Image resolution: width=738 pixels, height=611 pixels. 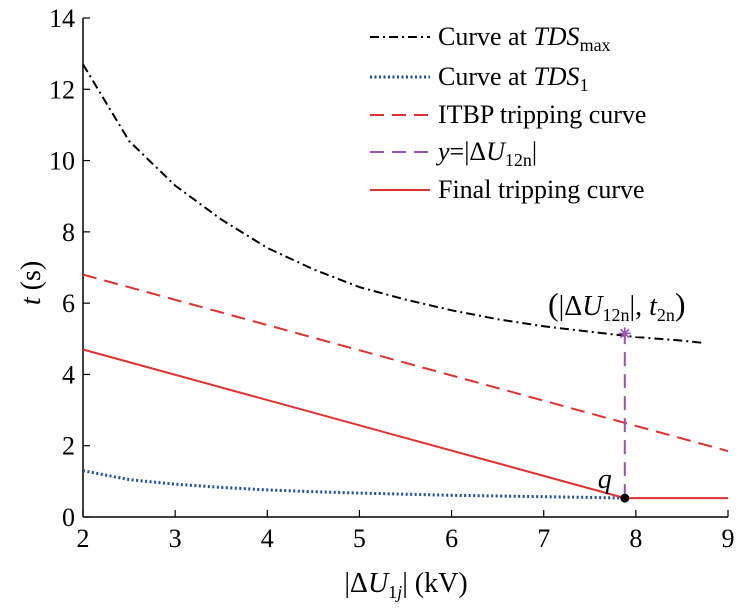 I want to click on y-tick-label: 0, so click(x=68, y=517).